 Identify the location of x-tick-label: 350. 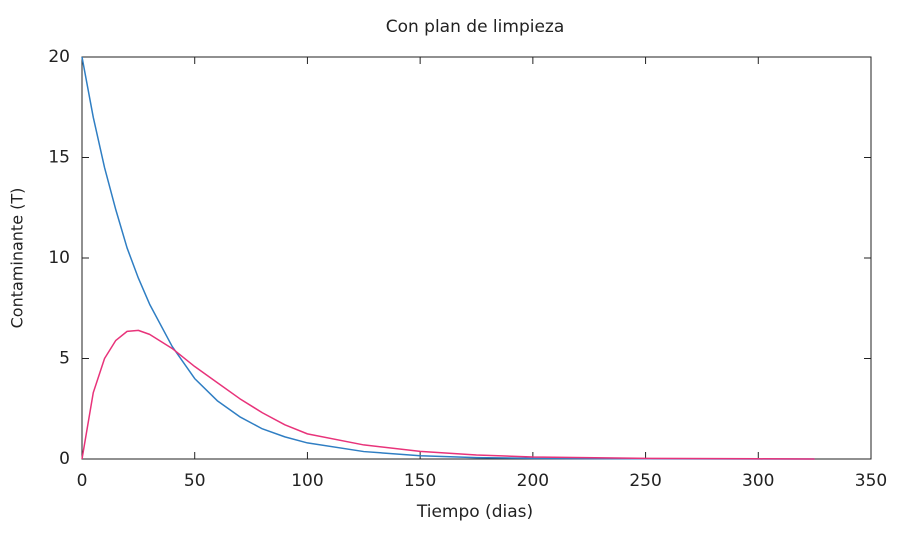
(871, 481).